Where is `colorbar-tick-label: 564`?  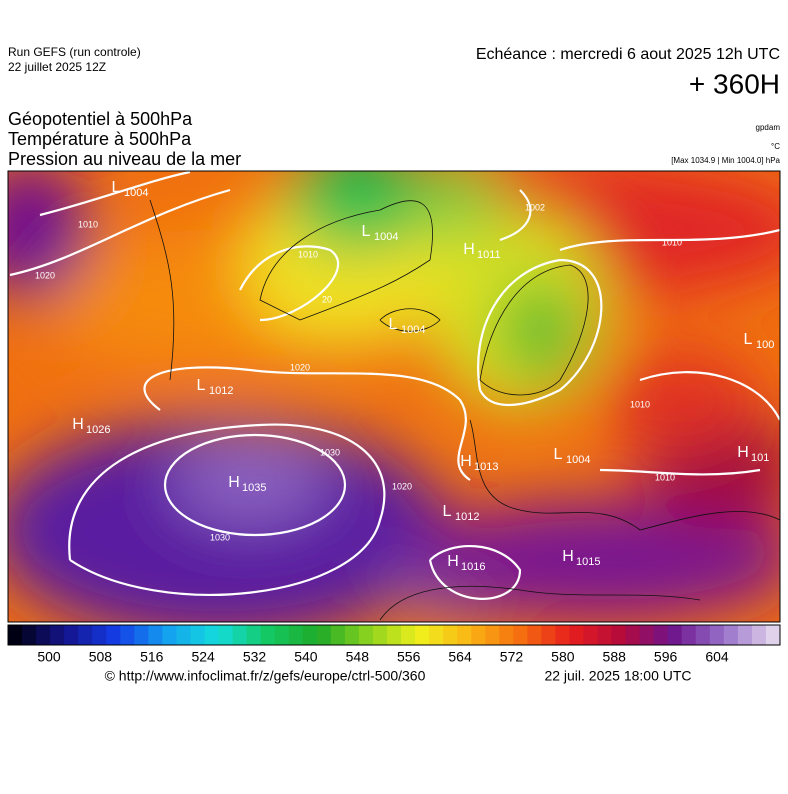 colorbar-tick-label: 564 is located at coordinates (460, 657).